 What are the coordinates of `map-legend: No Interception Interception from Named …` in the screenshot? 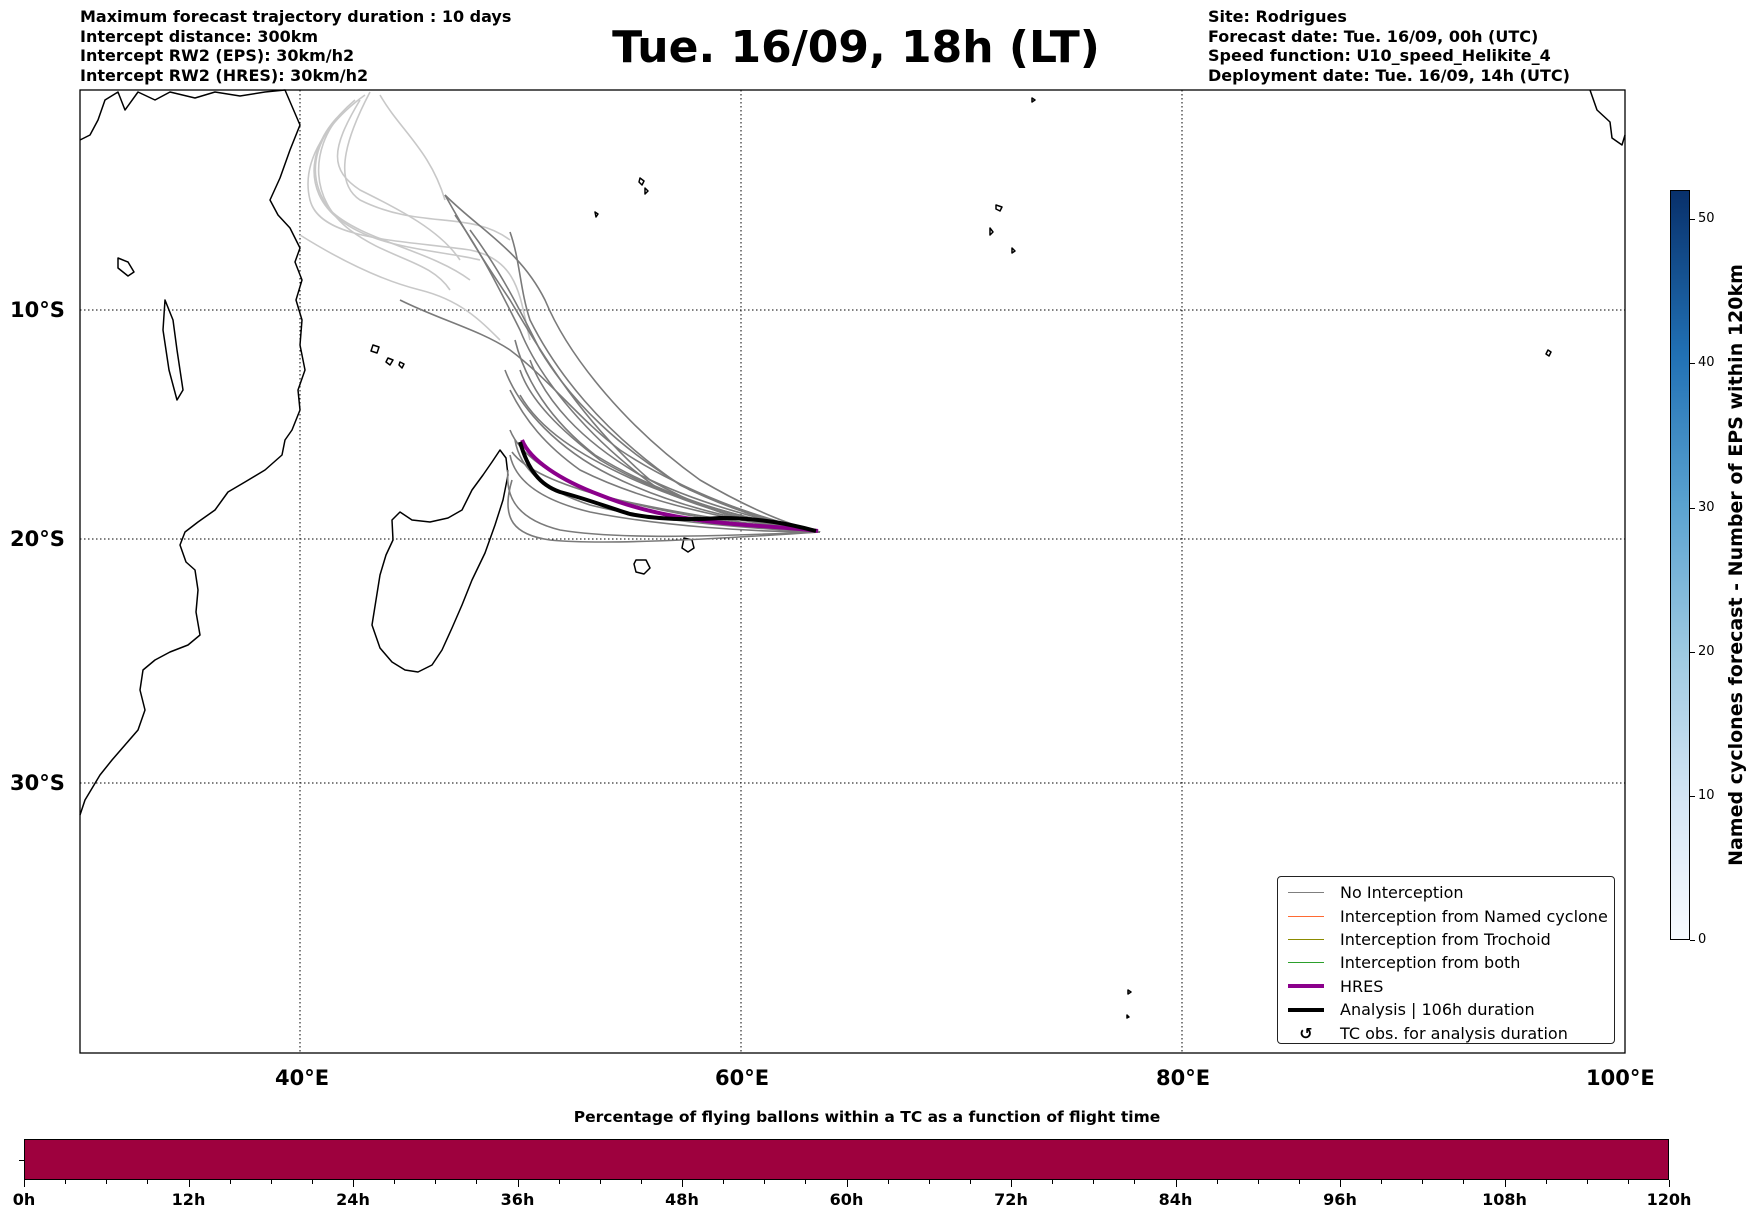 It's located at (1446, 960).